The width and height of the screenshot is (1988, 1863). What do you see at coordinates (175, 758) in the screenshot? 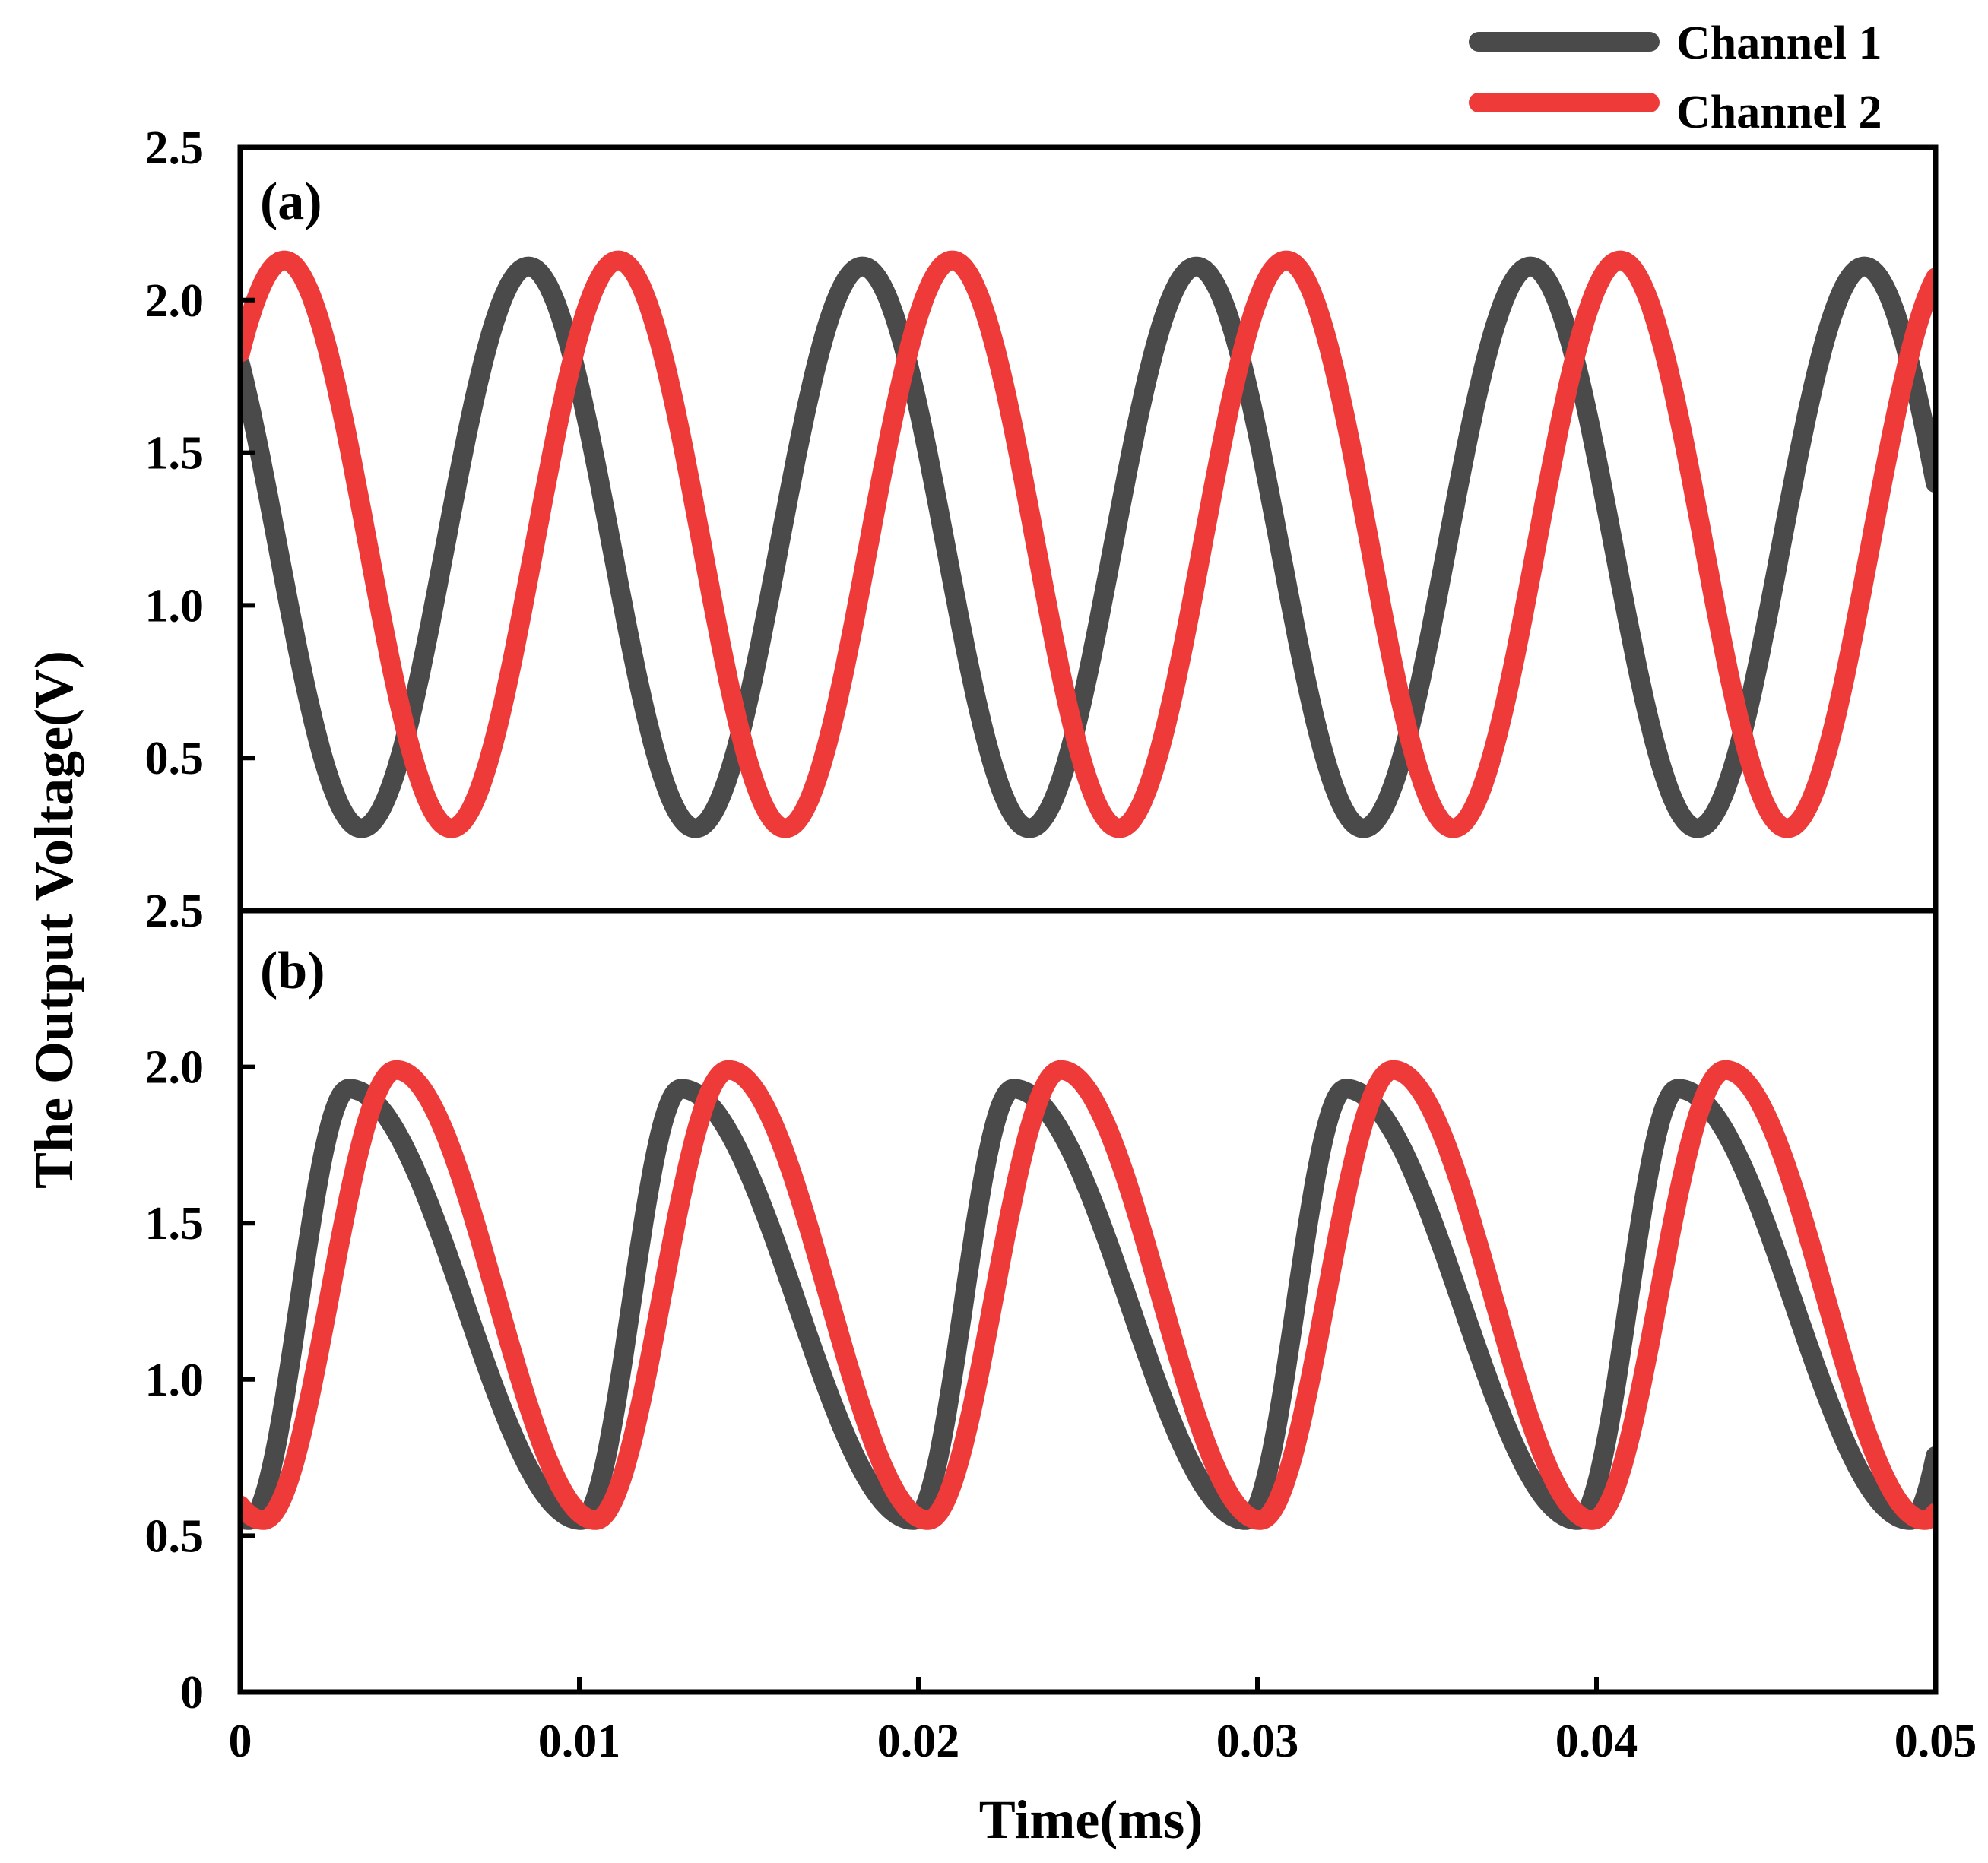
I see `panel-a-y-tick-label: 0.5` at bounding box center [175, 758].